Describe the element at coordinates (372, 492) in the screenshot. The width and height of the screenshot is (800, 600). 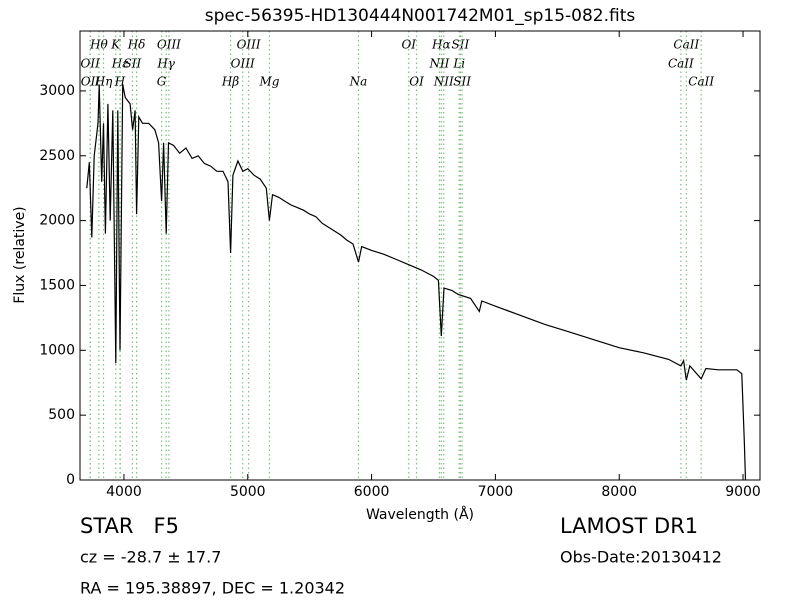
I see `x-tick-label: 6000` at that location.